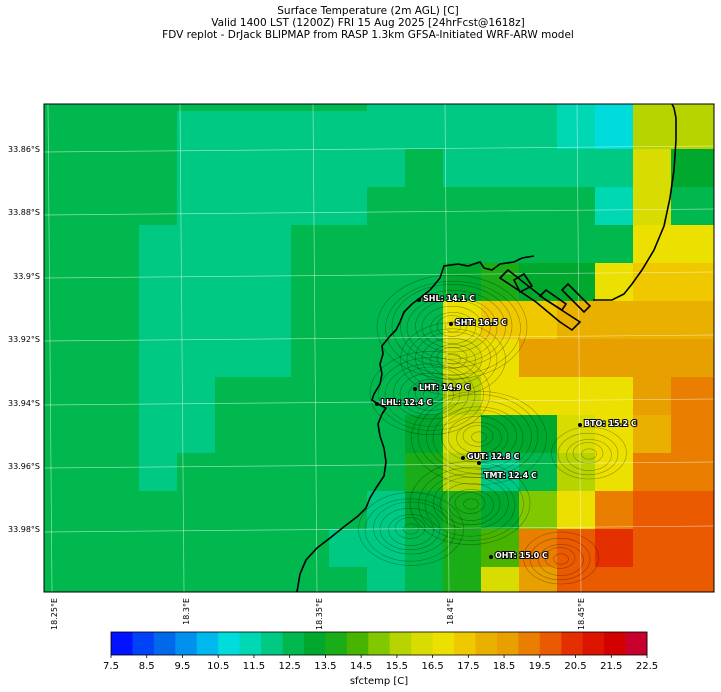 The image size is (721, 692). What do you see at coordinates (186, 611) in the screenshot?
I see `longitude-label: 18.3°E` at bounding box center [186, 611].